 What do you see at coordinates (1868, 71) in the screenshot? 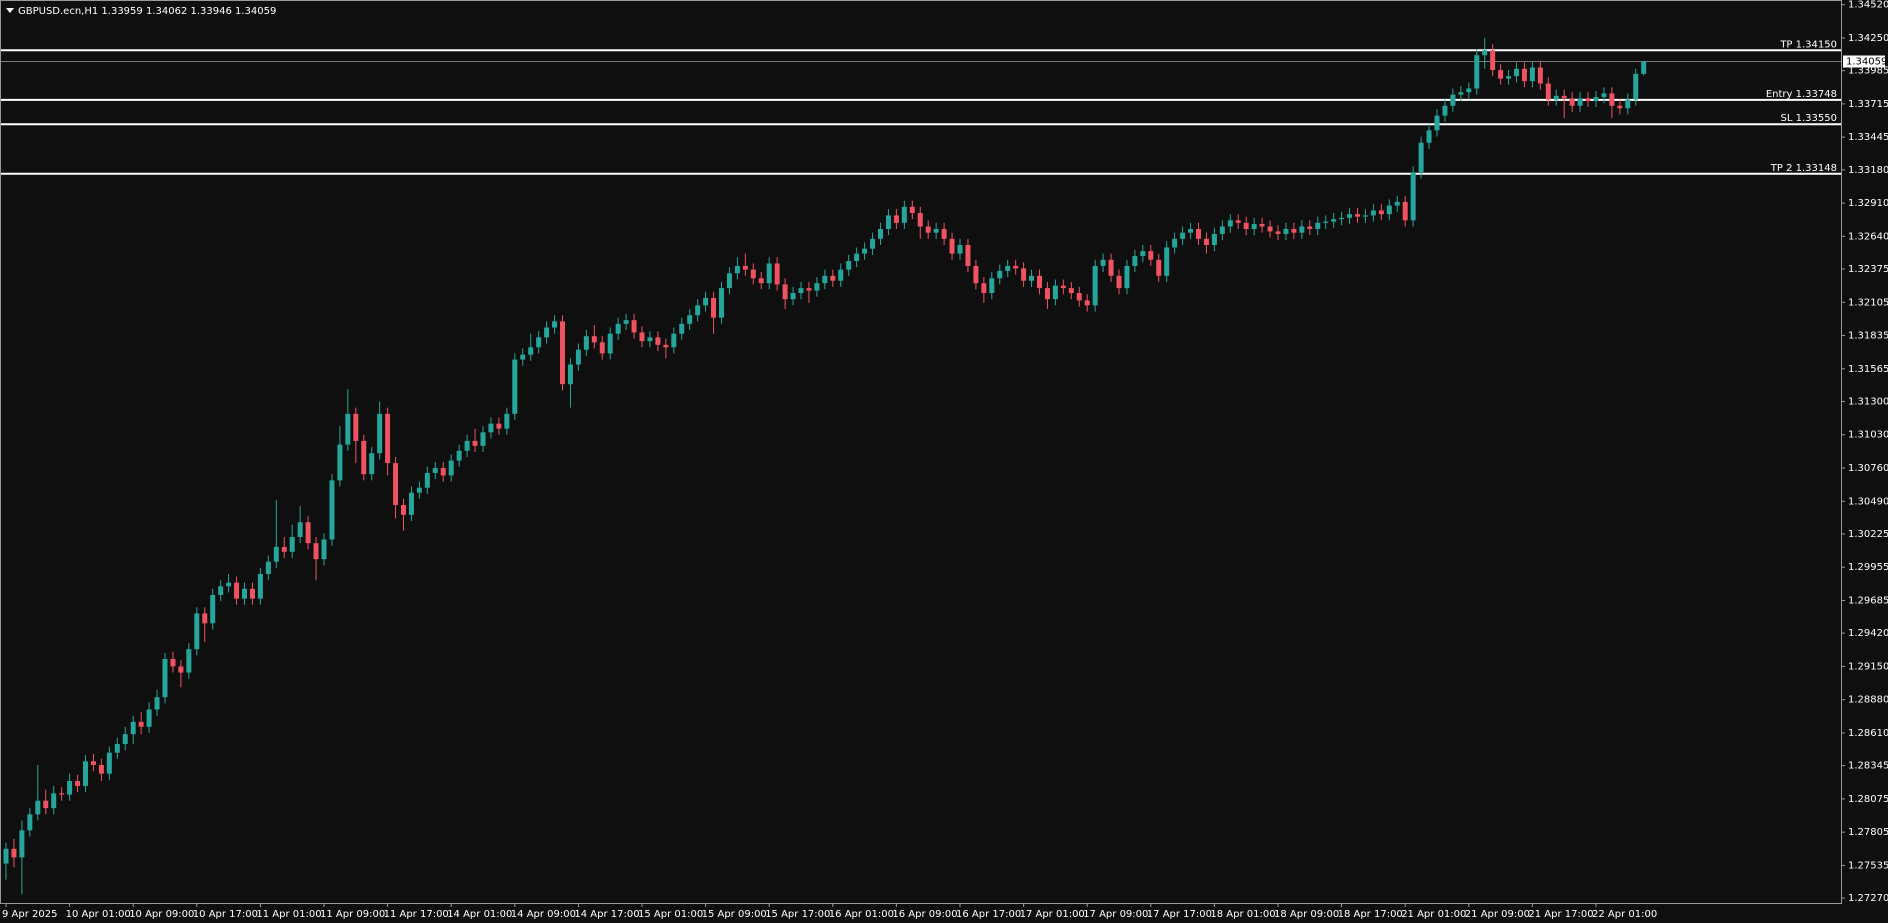
I see `y-tick-label: 1.33985` at bounding box center [1868, 71].